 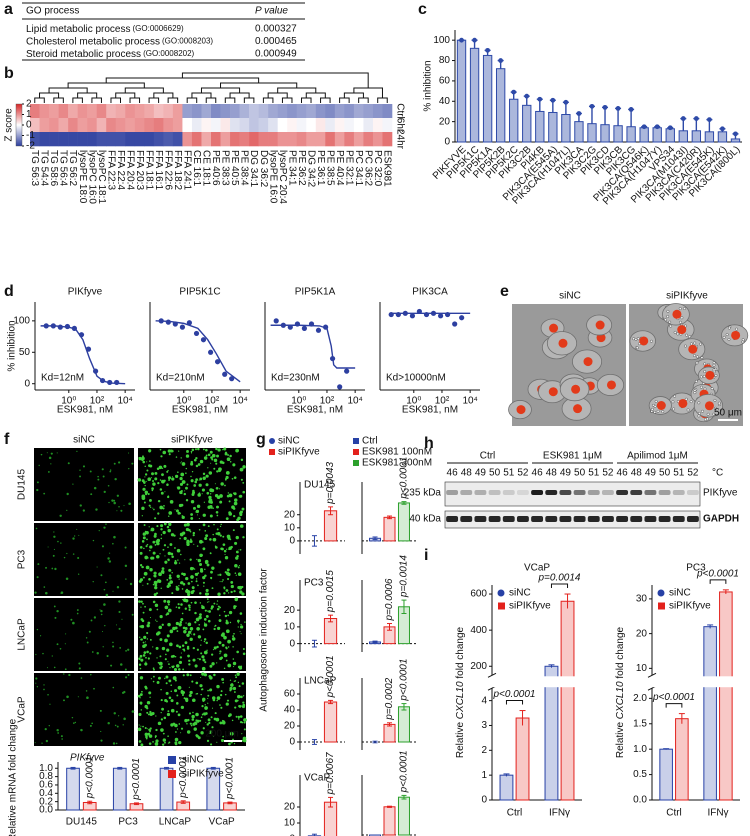 What do you see at coordinates (91, 177) in the screenshot?
I see `column-label: lysoPC 16:0` at bounding box center [91, 177].